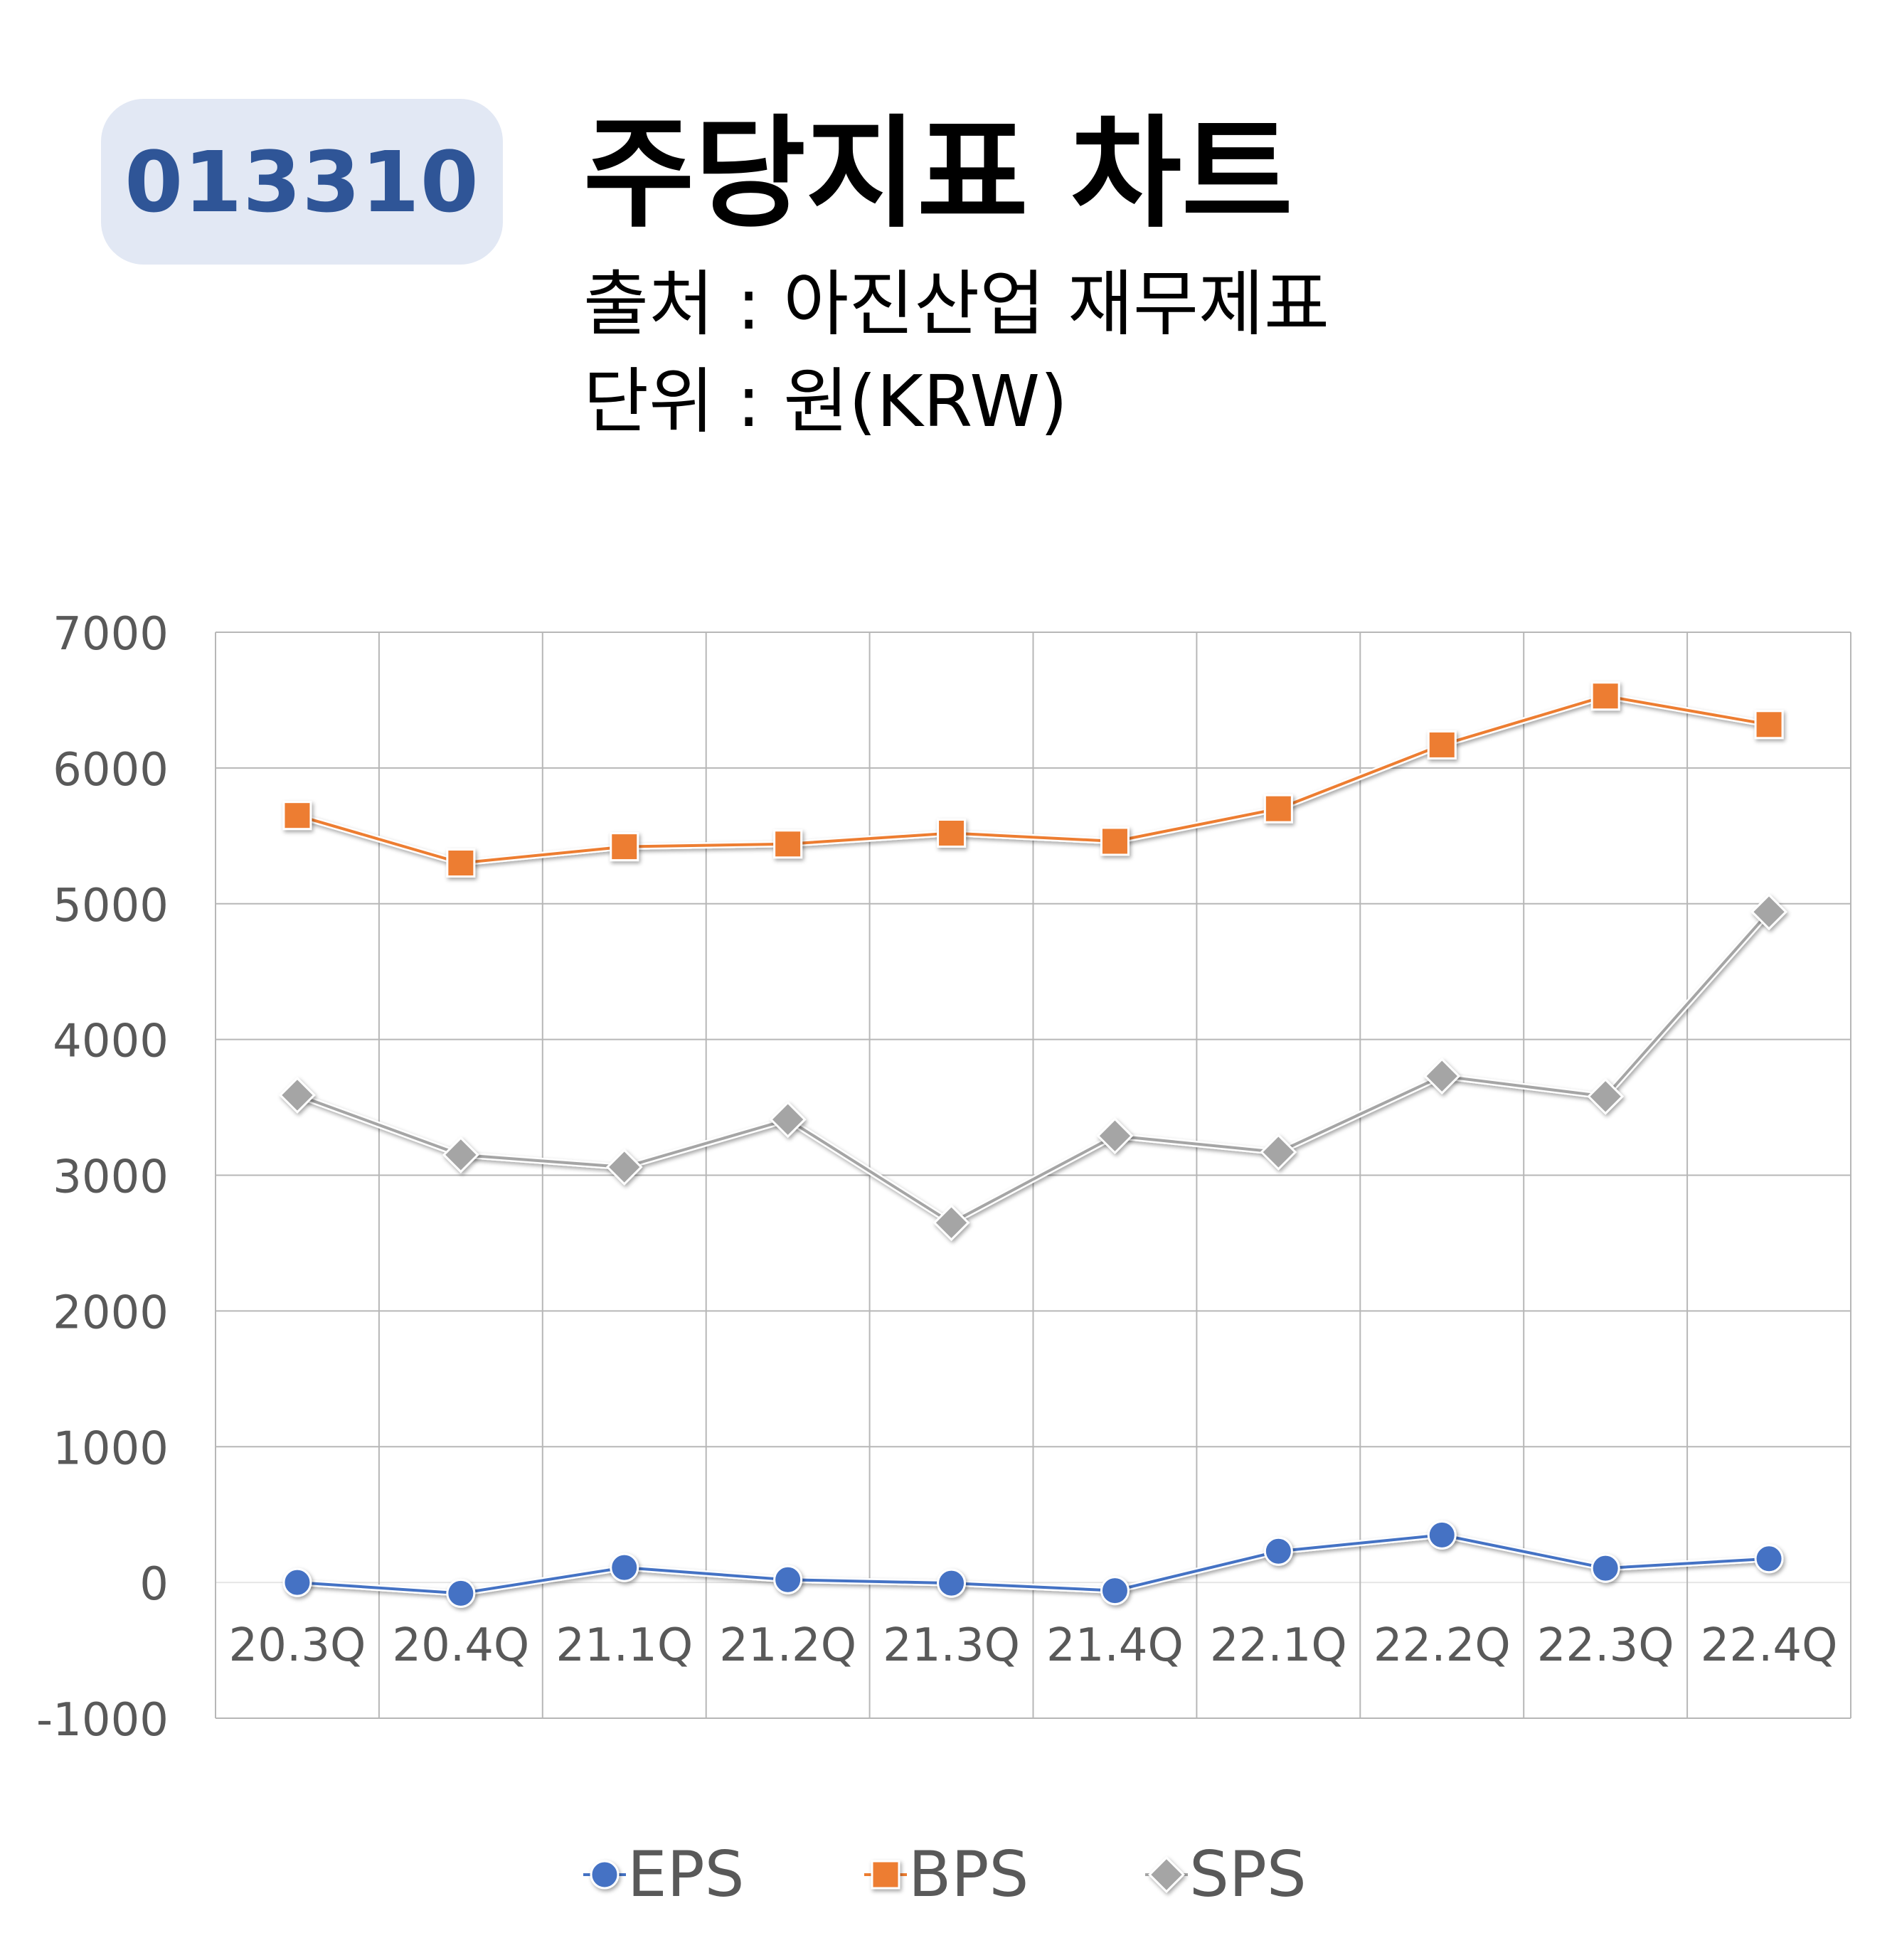 The width and height of the screenshot is (1897, 1960). What do you see at coordinates (1770, 1645) in the screenshot?
I see `x-tick-label: 22.4Q` at bounding box center [1770, 1645].